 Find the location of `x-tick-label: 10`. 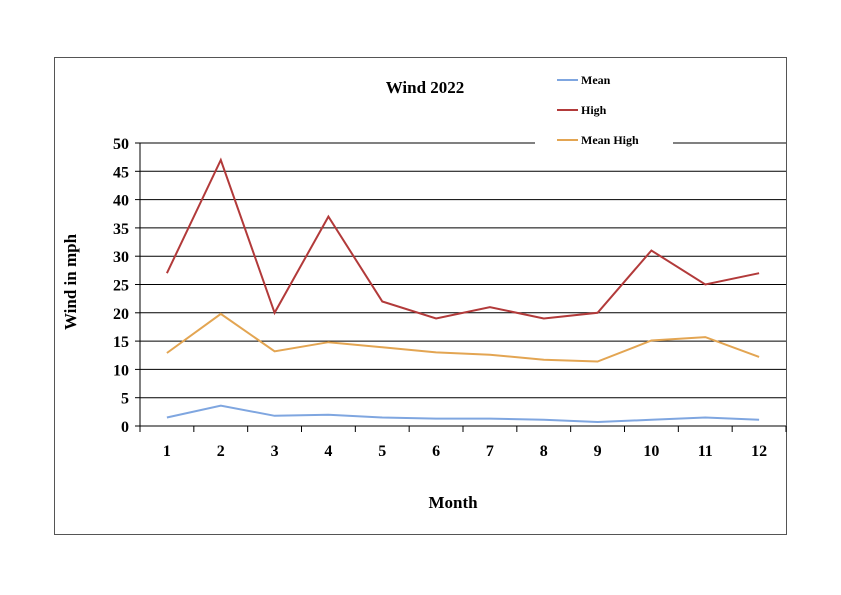

x-tick-label: 10 is located at coordinates (651, 451).